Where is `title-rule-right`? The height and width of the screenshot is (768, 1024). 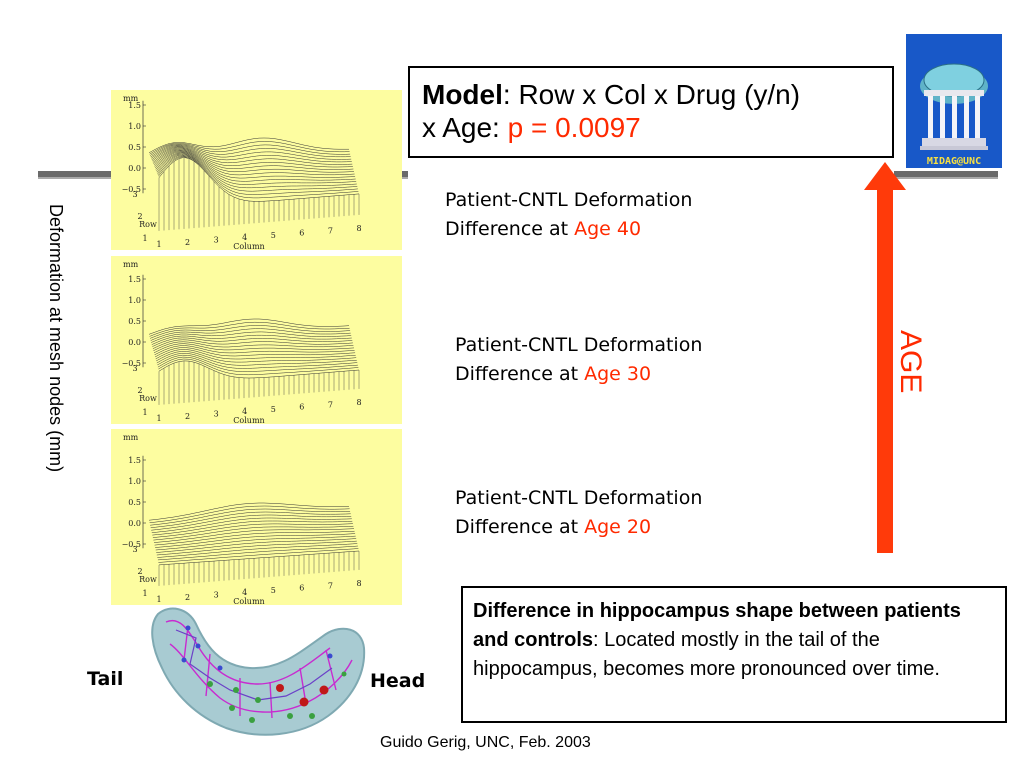 title-rule-right is located at coordinates (946, 174).